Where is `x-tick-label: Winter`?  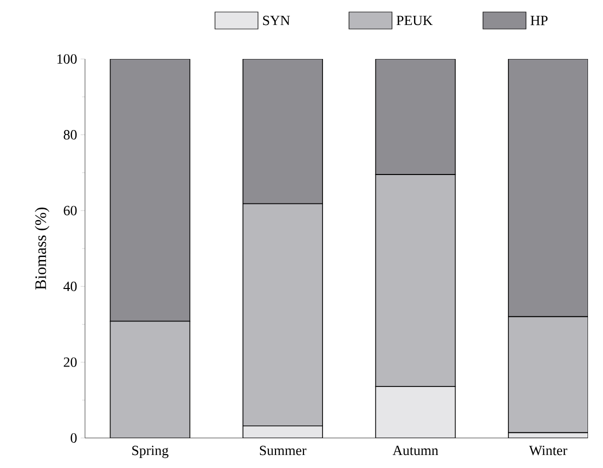 x-tick-label: Winter is located at coordinates (548, 451).